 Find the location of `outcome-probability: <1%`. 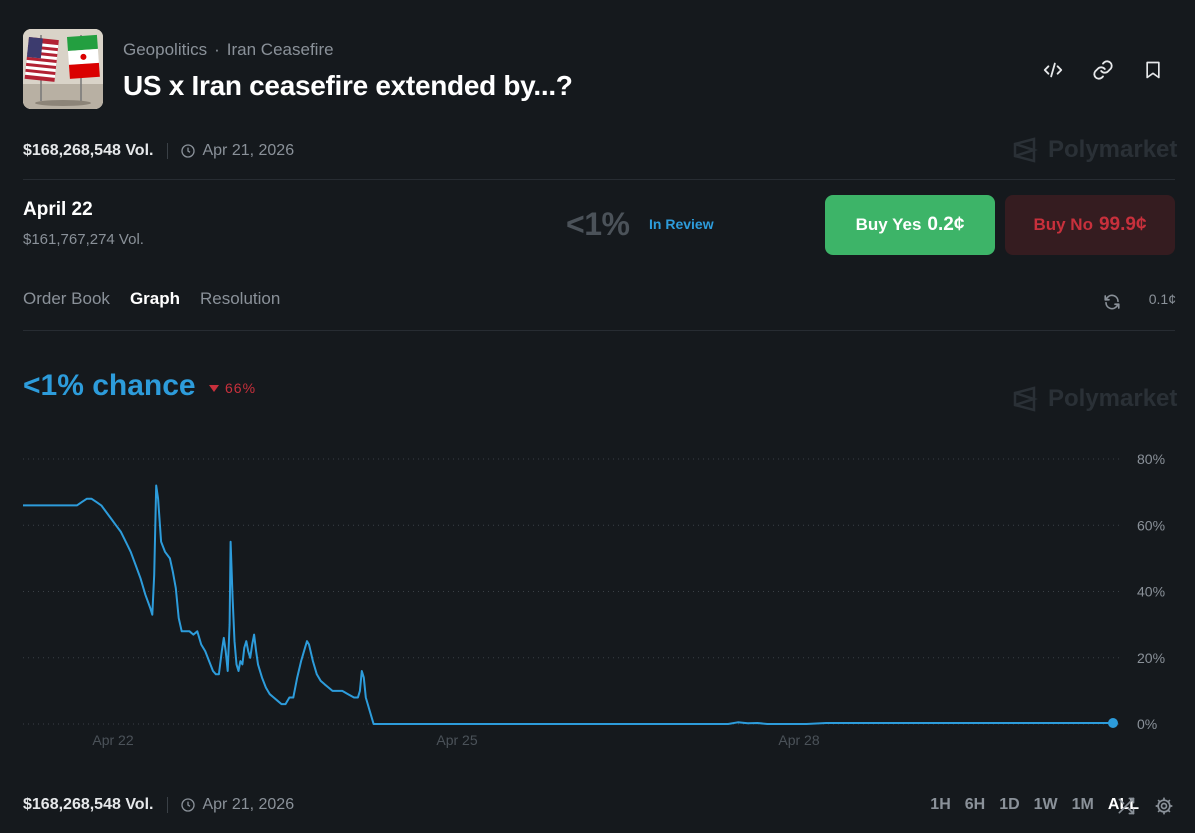

outcome-probability: <1% is located at coordinates (598, 224).